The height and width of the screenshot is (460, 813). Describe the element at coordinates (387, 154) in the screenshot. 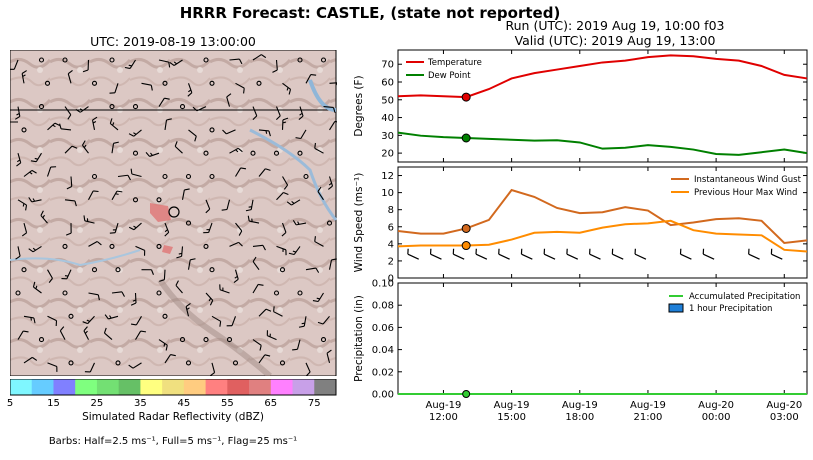

I see `y-tick-label: 20` at that location.